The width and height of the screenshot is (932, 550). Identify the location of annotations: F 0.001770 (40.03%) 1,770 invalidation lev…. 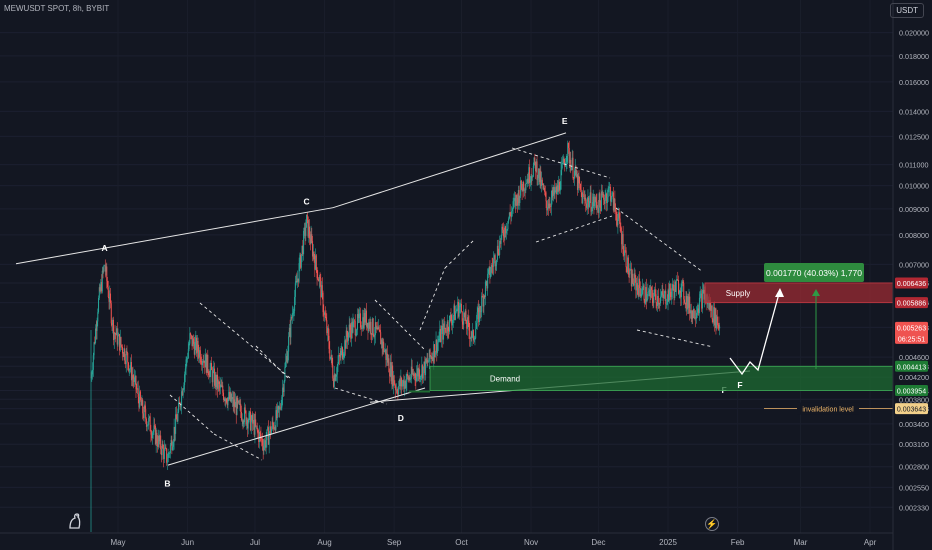
(811, 339).